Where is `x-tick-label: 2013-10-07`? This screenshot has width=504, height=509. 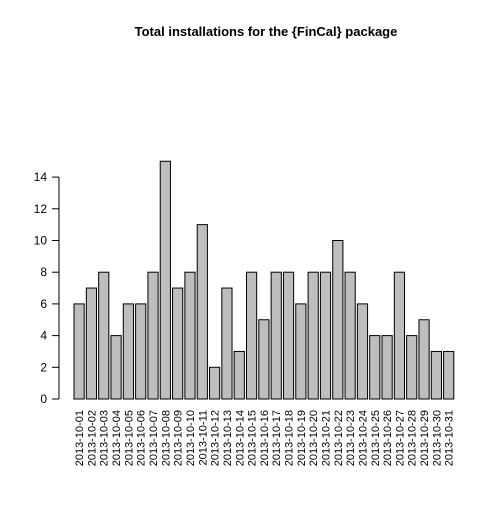 x-tick-label: 2013-10-07 is located at coordinates (154, 438).